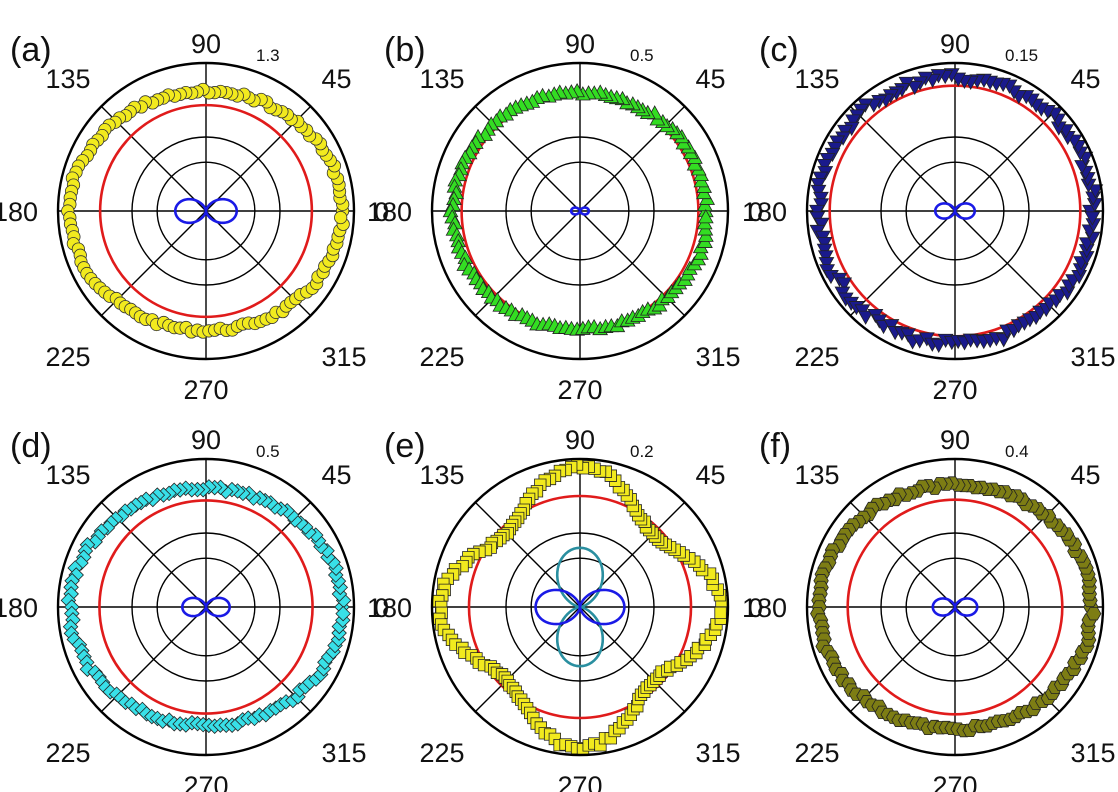 The height and width of the screenshot is (792, 1118). What do you see at coordinates (268, 55) in the screenshot?
I see `r-max-label: 1.3` at bounding box center [268, 55].